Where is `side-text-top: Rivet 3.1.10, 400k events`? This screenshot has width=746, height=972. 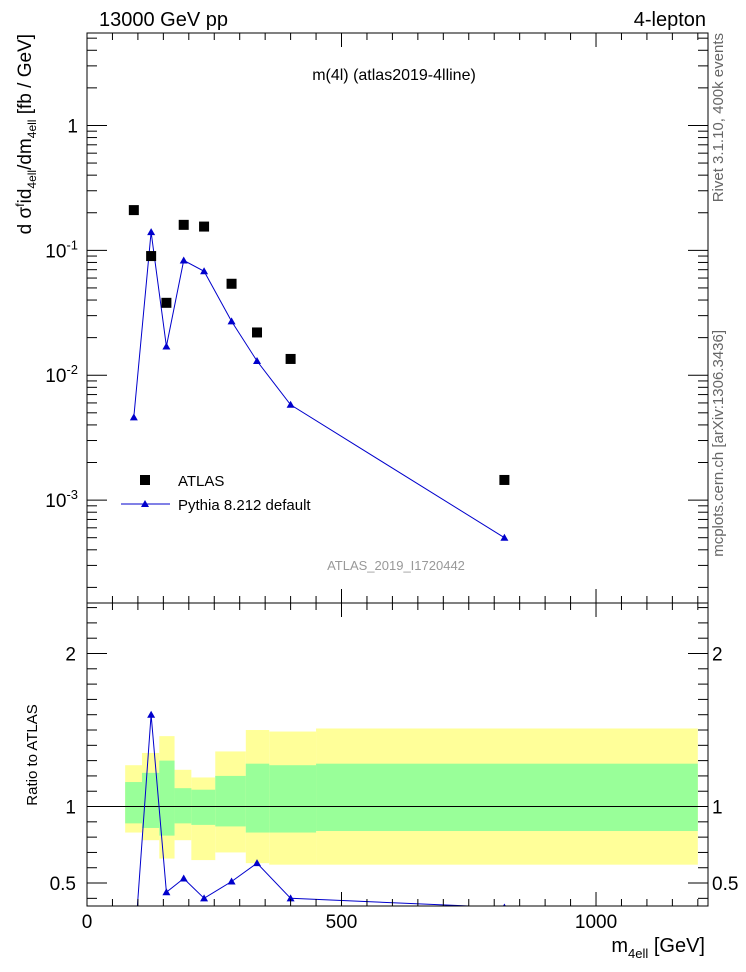
side-text-top: Rivet 3.1.10, 400k events is located at coordinates (718, 117).